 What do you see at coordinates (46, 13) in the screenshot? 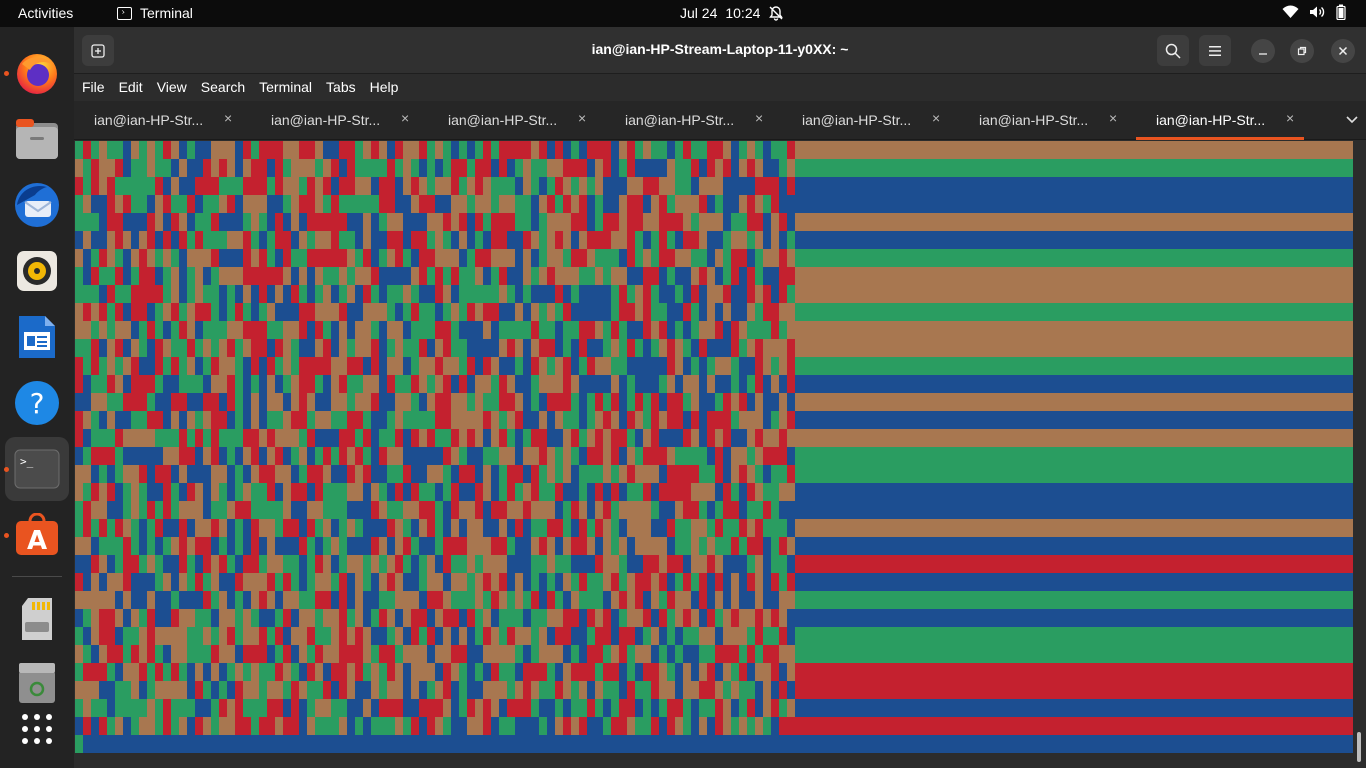
I see `activities-button: Activities` at bounding box center [46, 13].